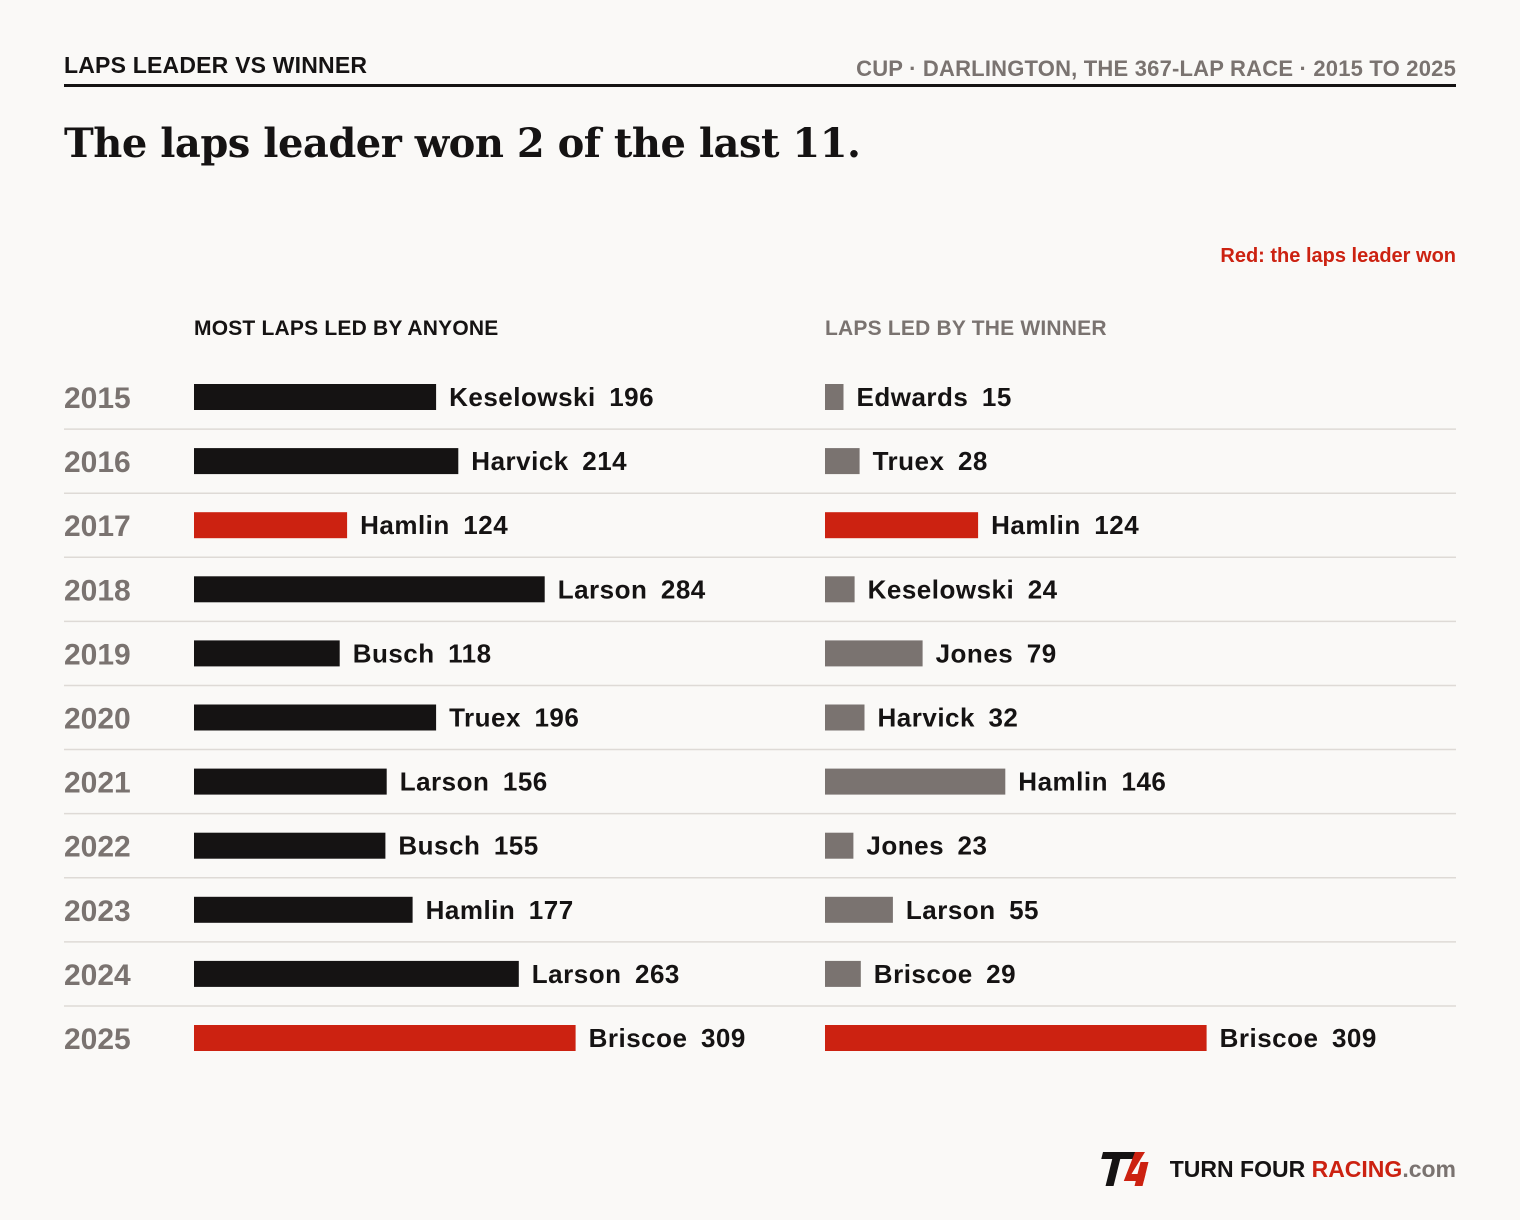 The height and width of the screenshot is (1220, 1520). I want to click on year-label: 2017, so click(97, 526).